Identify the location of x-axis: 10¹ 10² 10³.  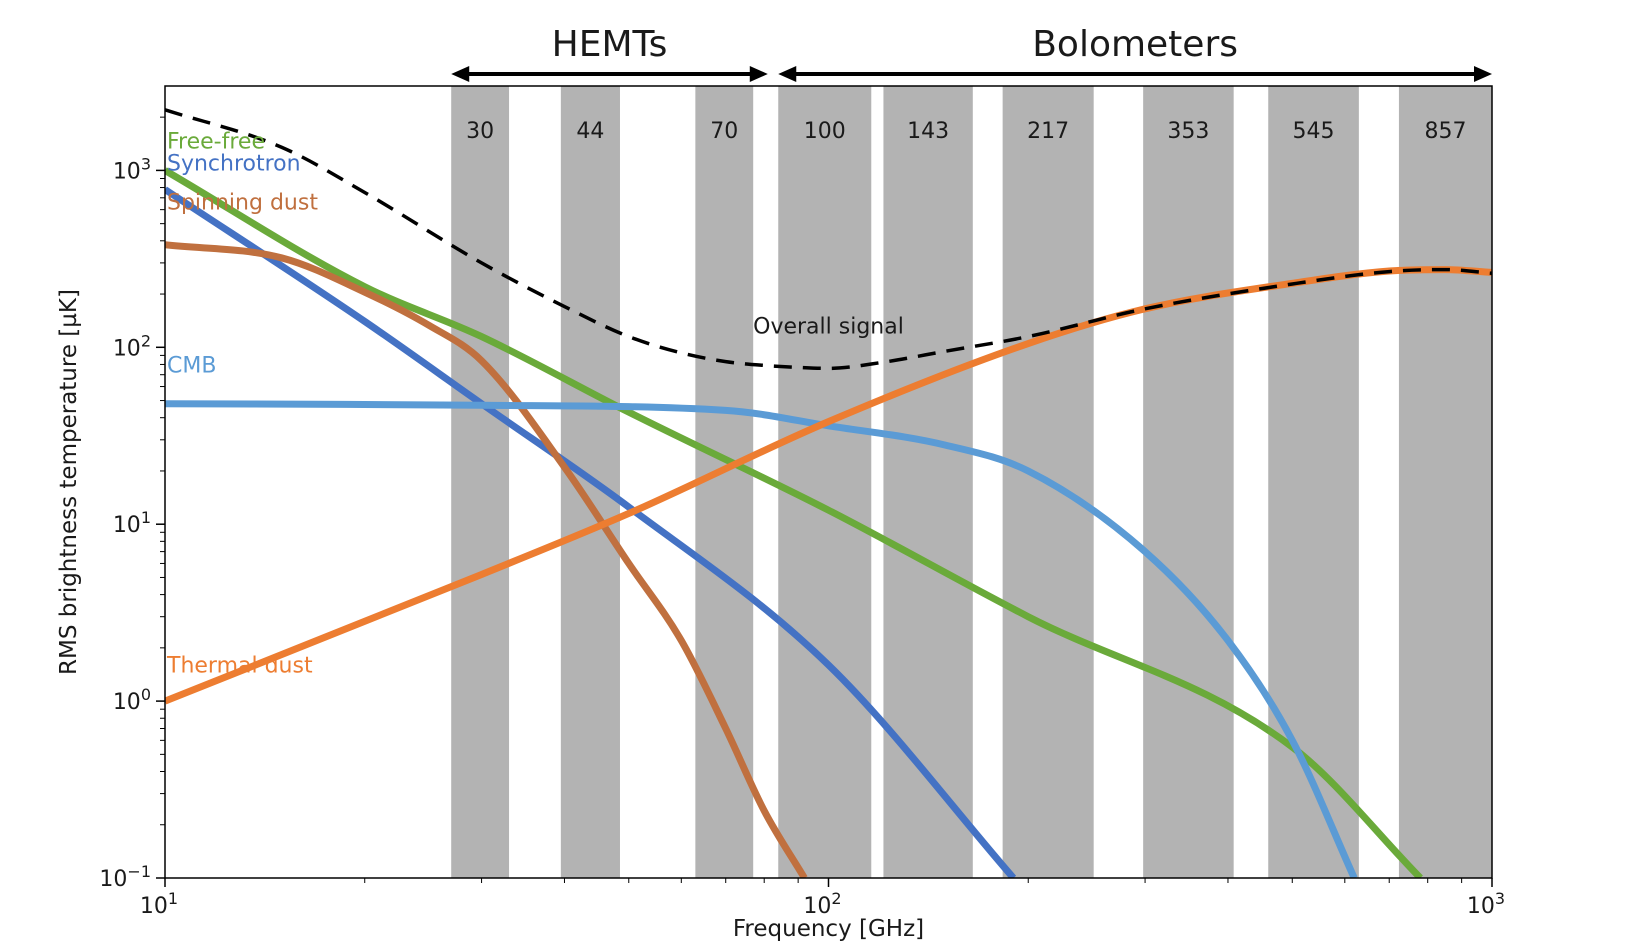
(822, 898).